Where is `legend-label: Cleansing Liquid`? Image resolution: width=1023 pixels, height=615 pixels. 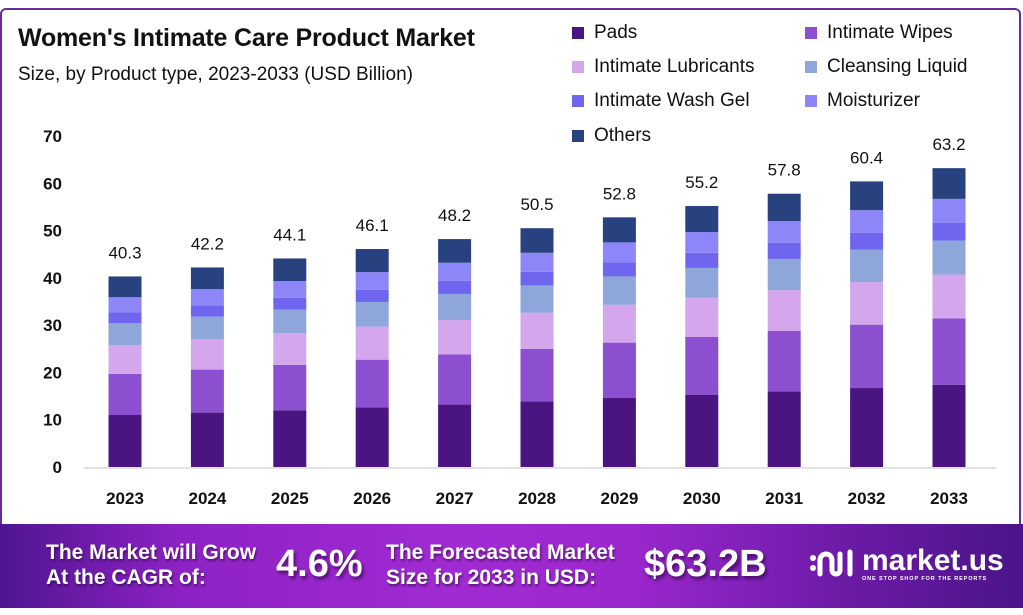 legend-label: Cleansing Liquid is located at coordinates (897, 66).